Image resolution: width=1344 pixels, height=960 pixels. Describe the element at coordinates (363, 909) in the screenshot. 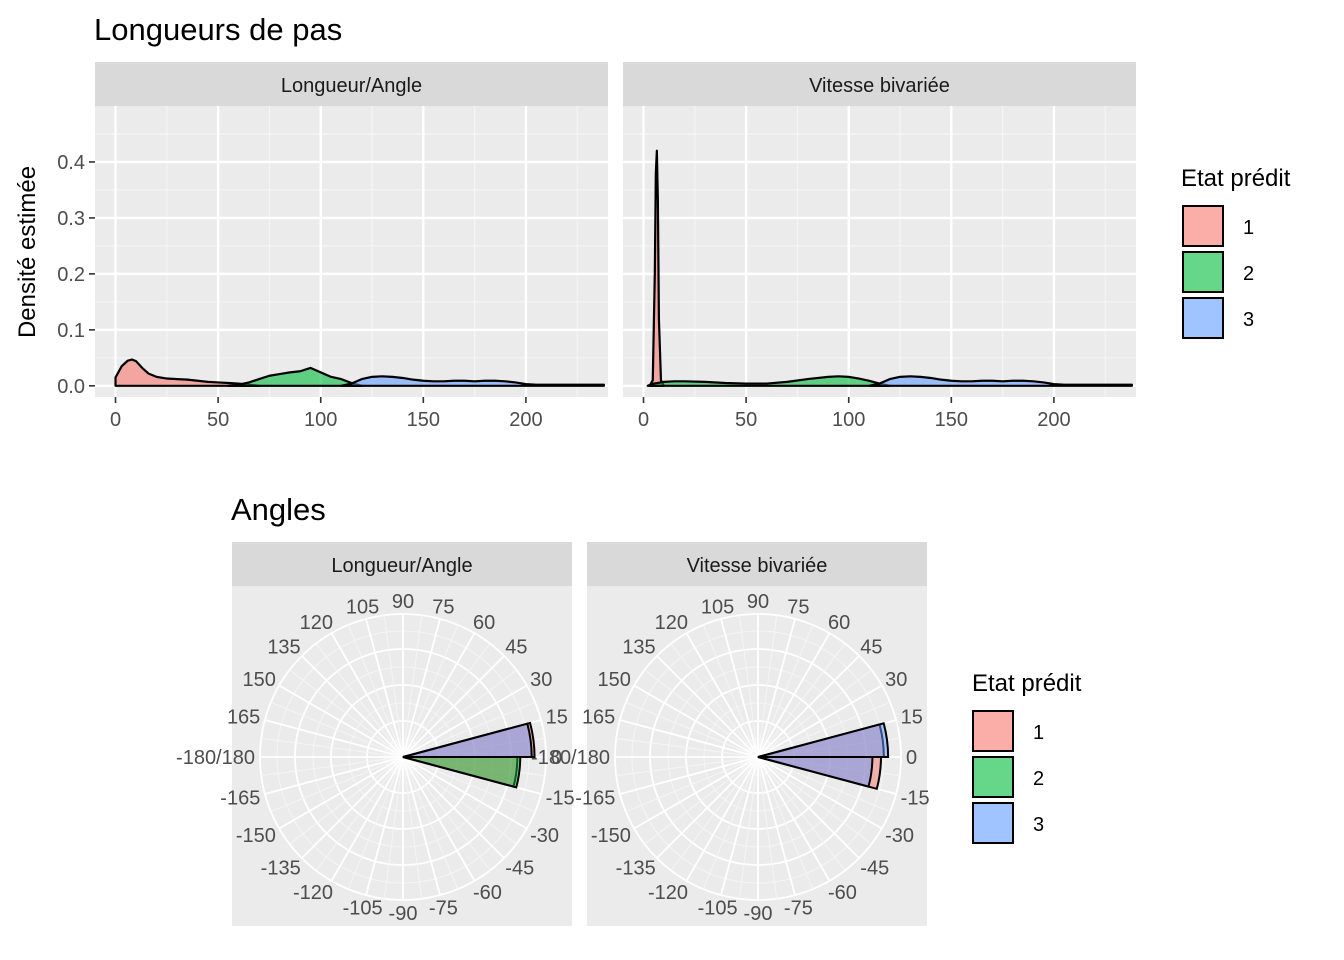

I see `angle-tick-label: -105` at that location.